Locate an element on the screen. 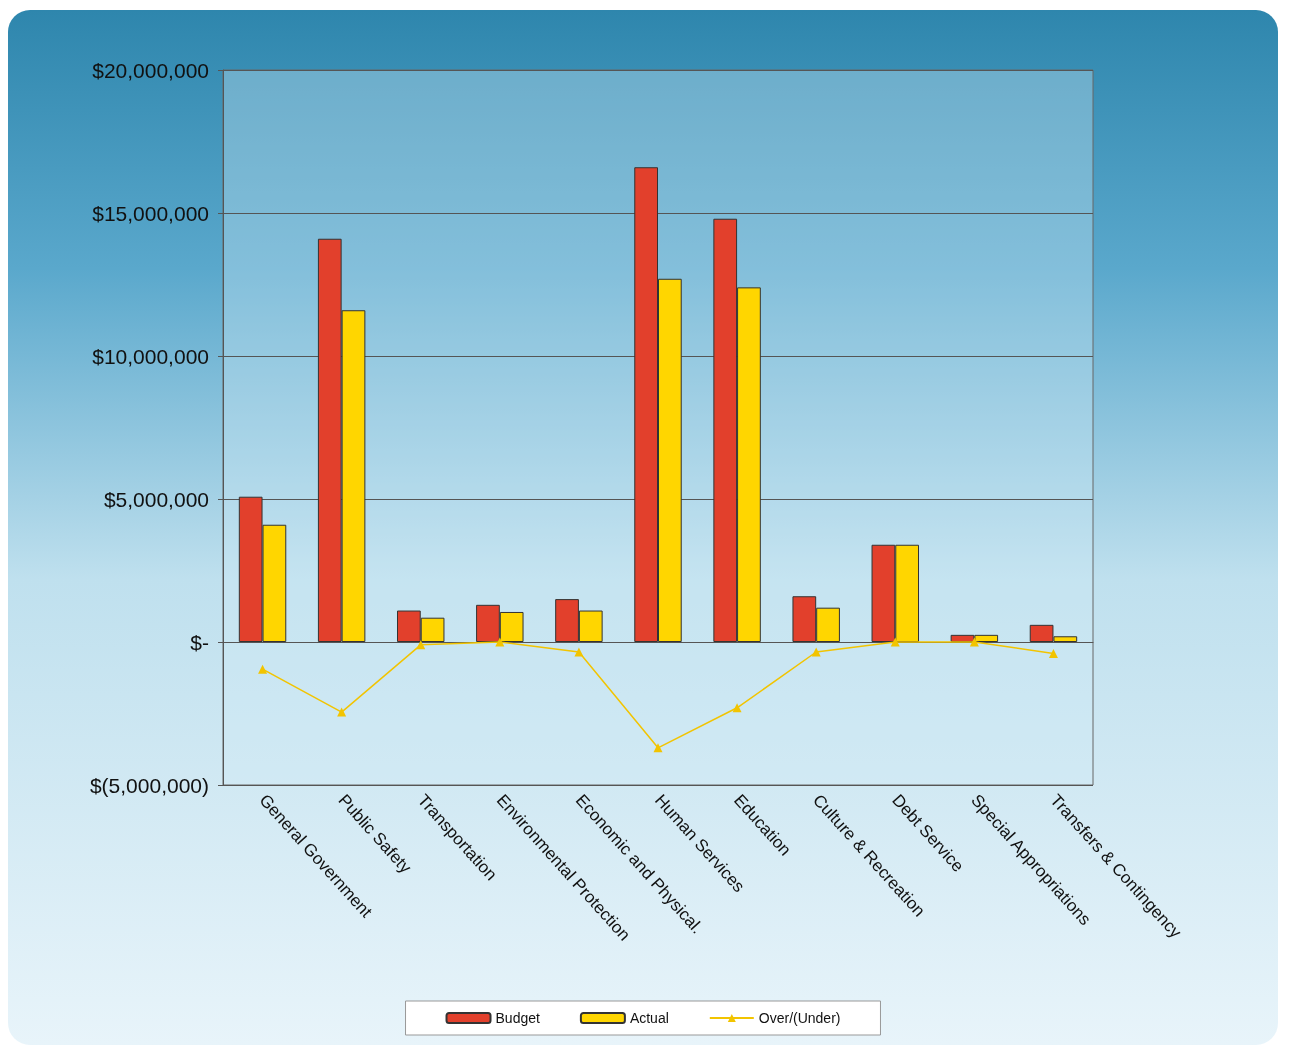 This screenshot has width=1299, height=1059. y-tick-label: $5,000,000 is located at coordinates (156, 499).